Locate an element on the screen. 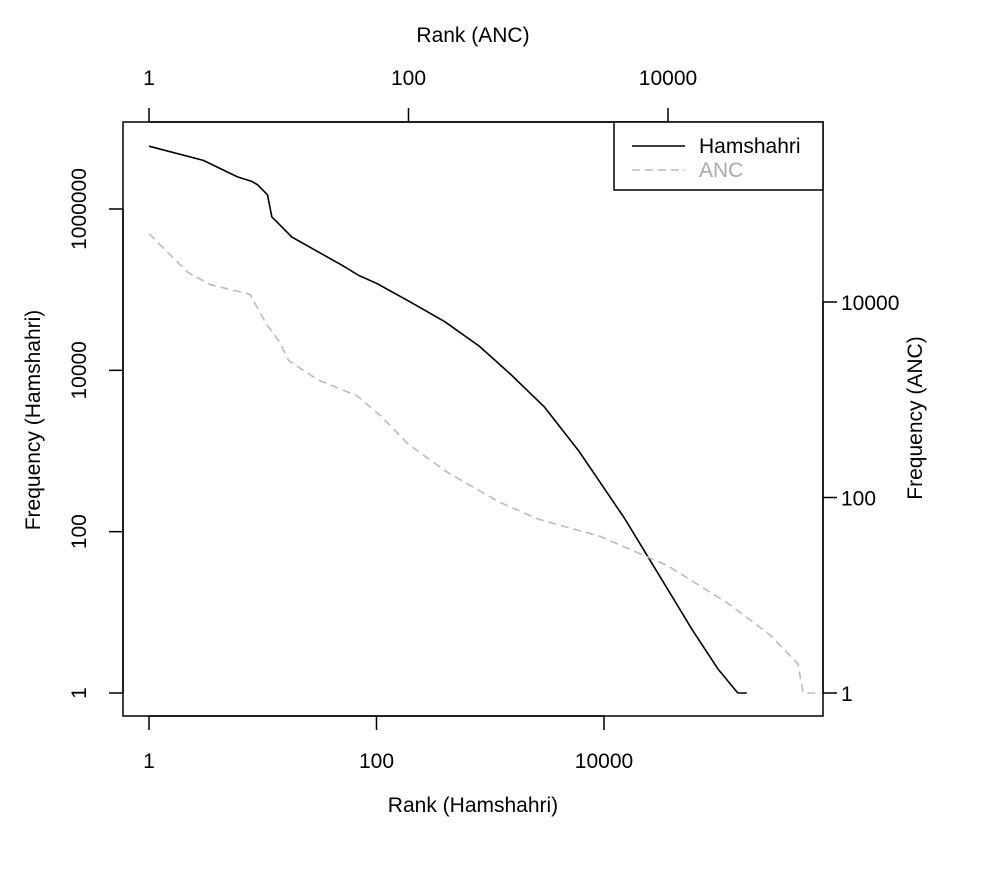  y-right-tick-label-10000: 10000 is located at coordinates (870, 303).